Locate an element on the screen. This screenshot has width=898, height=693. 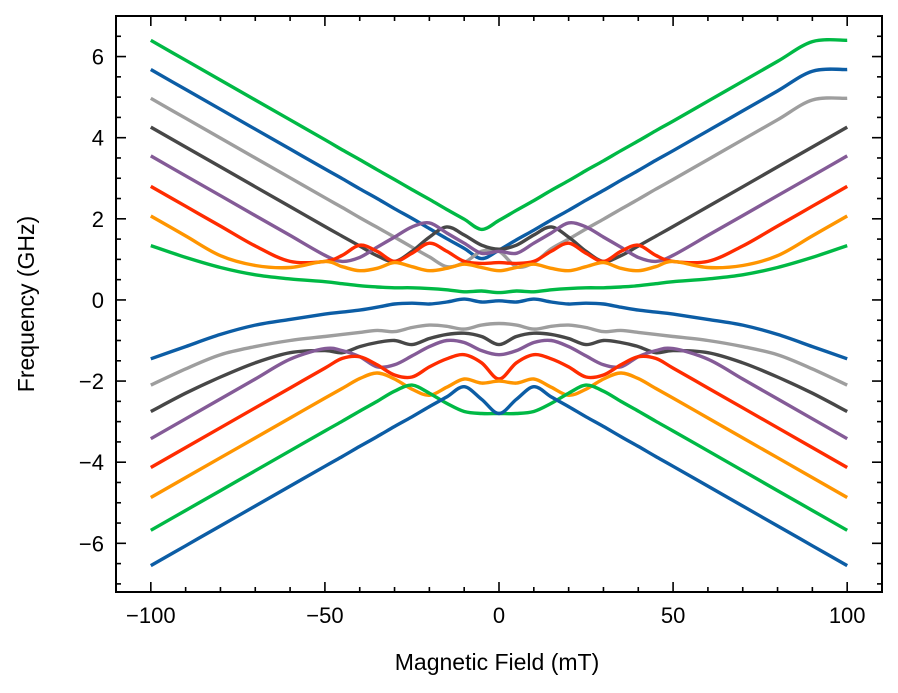
x-tick-label: −100 is located at coordinates (151, 615).